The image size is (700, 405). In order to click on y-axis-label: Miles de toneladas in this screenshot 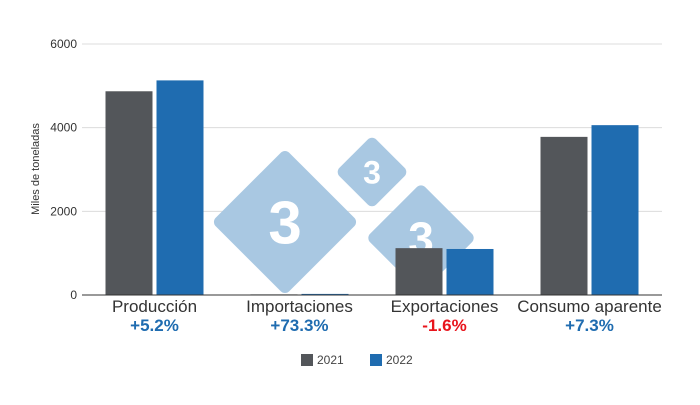, I will do `click(36, 169)`.